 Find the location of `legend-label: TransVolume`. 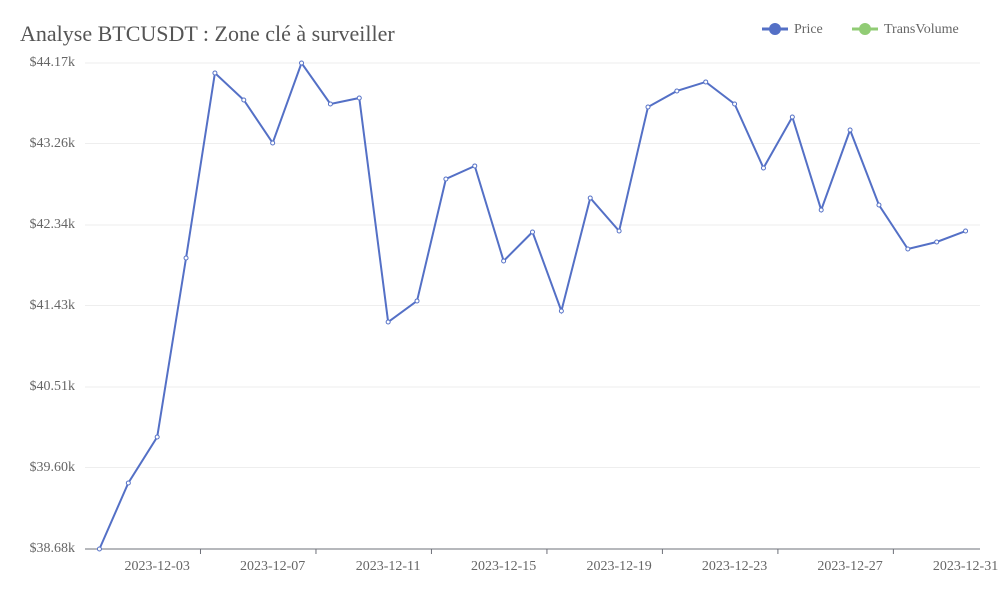

legend-label: TransVolume is located at coordinates (921, 29).